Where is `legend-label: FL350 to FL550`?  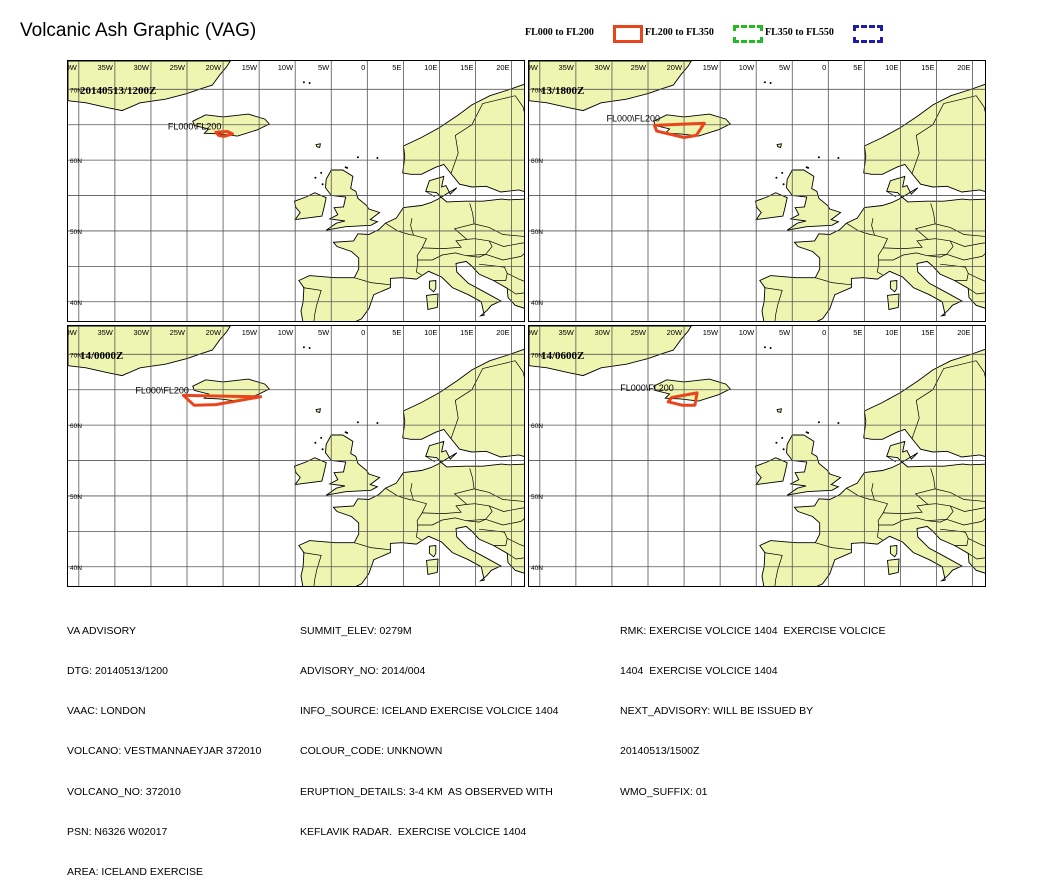 legend-label: FL350 to FL550 is located at coordinates (799, 32).